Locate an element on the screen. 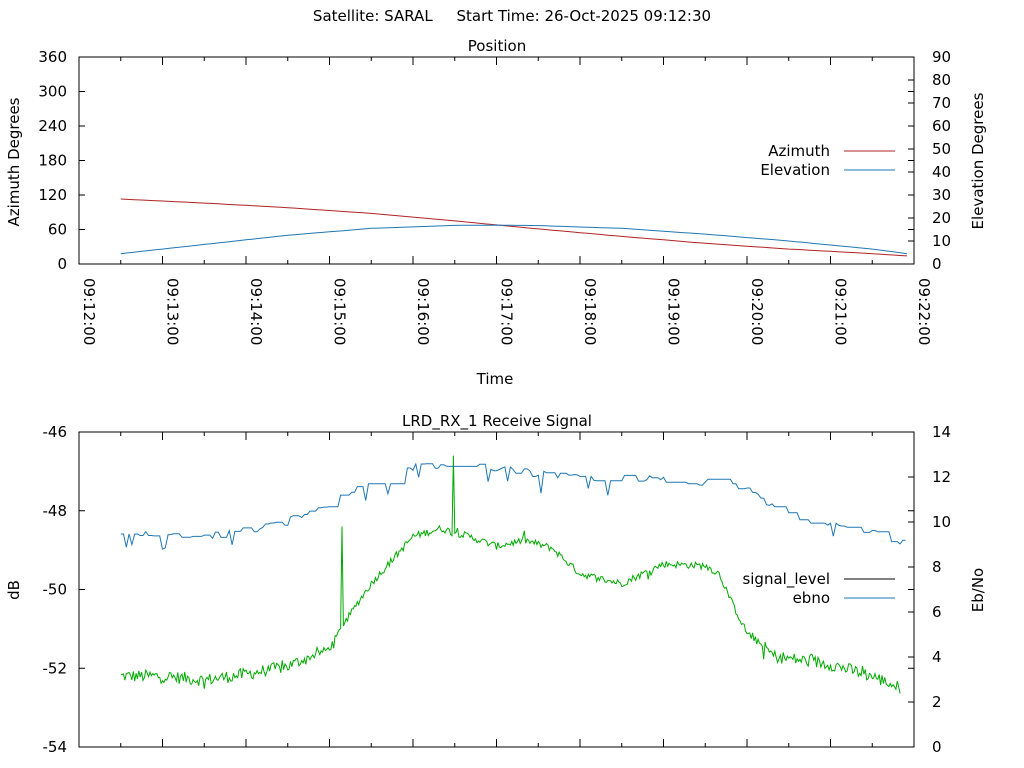  position-y-tick-label: 240 is located at coordinates (52, 126).